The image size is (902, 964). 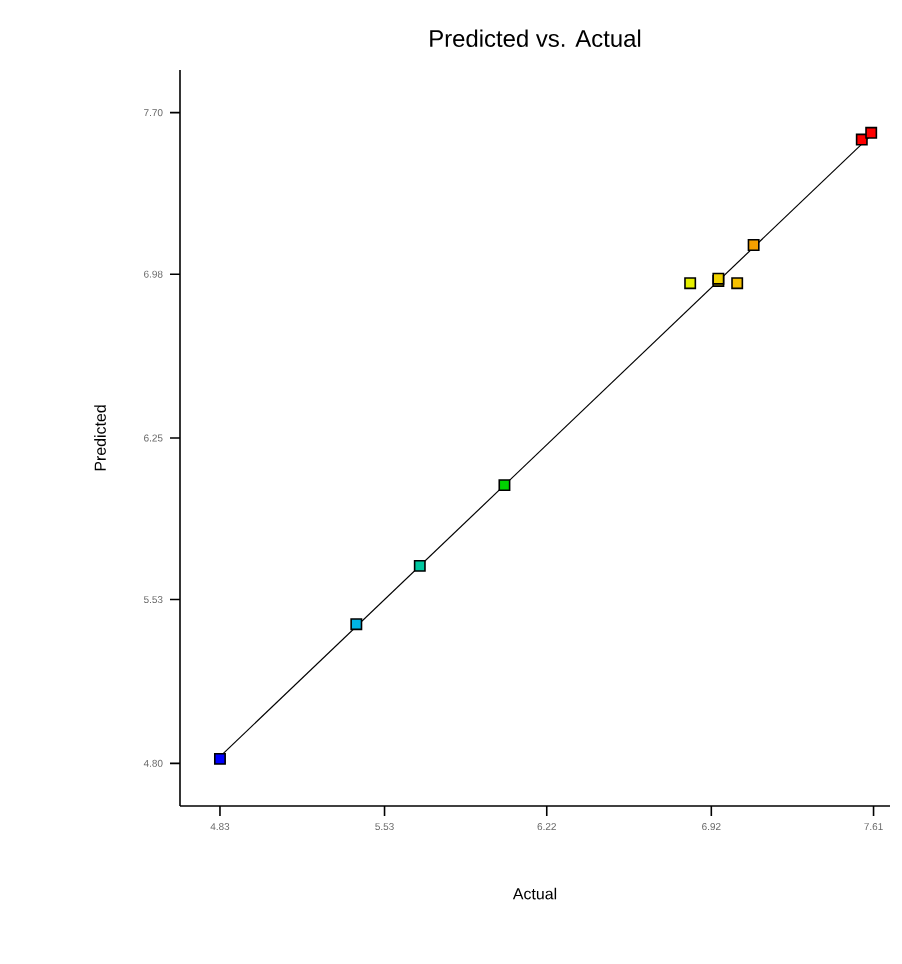 I want to click on chart-title: Predicted vs. Actual, so click(x=535, y=38).